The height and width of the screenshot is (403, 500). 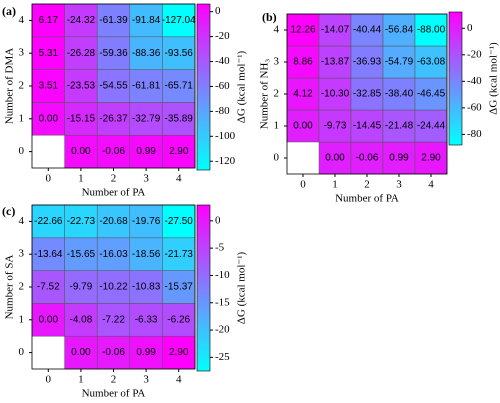 What do you see at coordinates (474, 81) in the screenshot?
I see `colorbar-tick-label: -40` at bounding box center [474, 81].